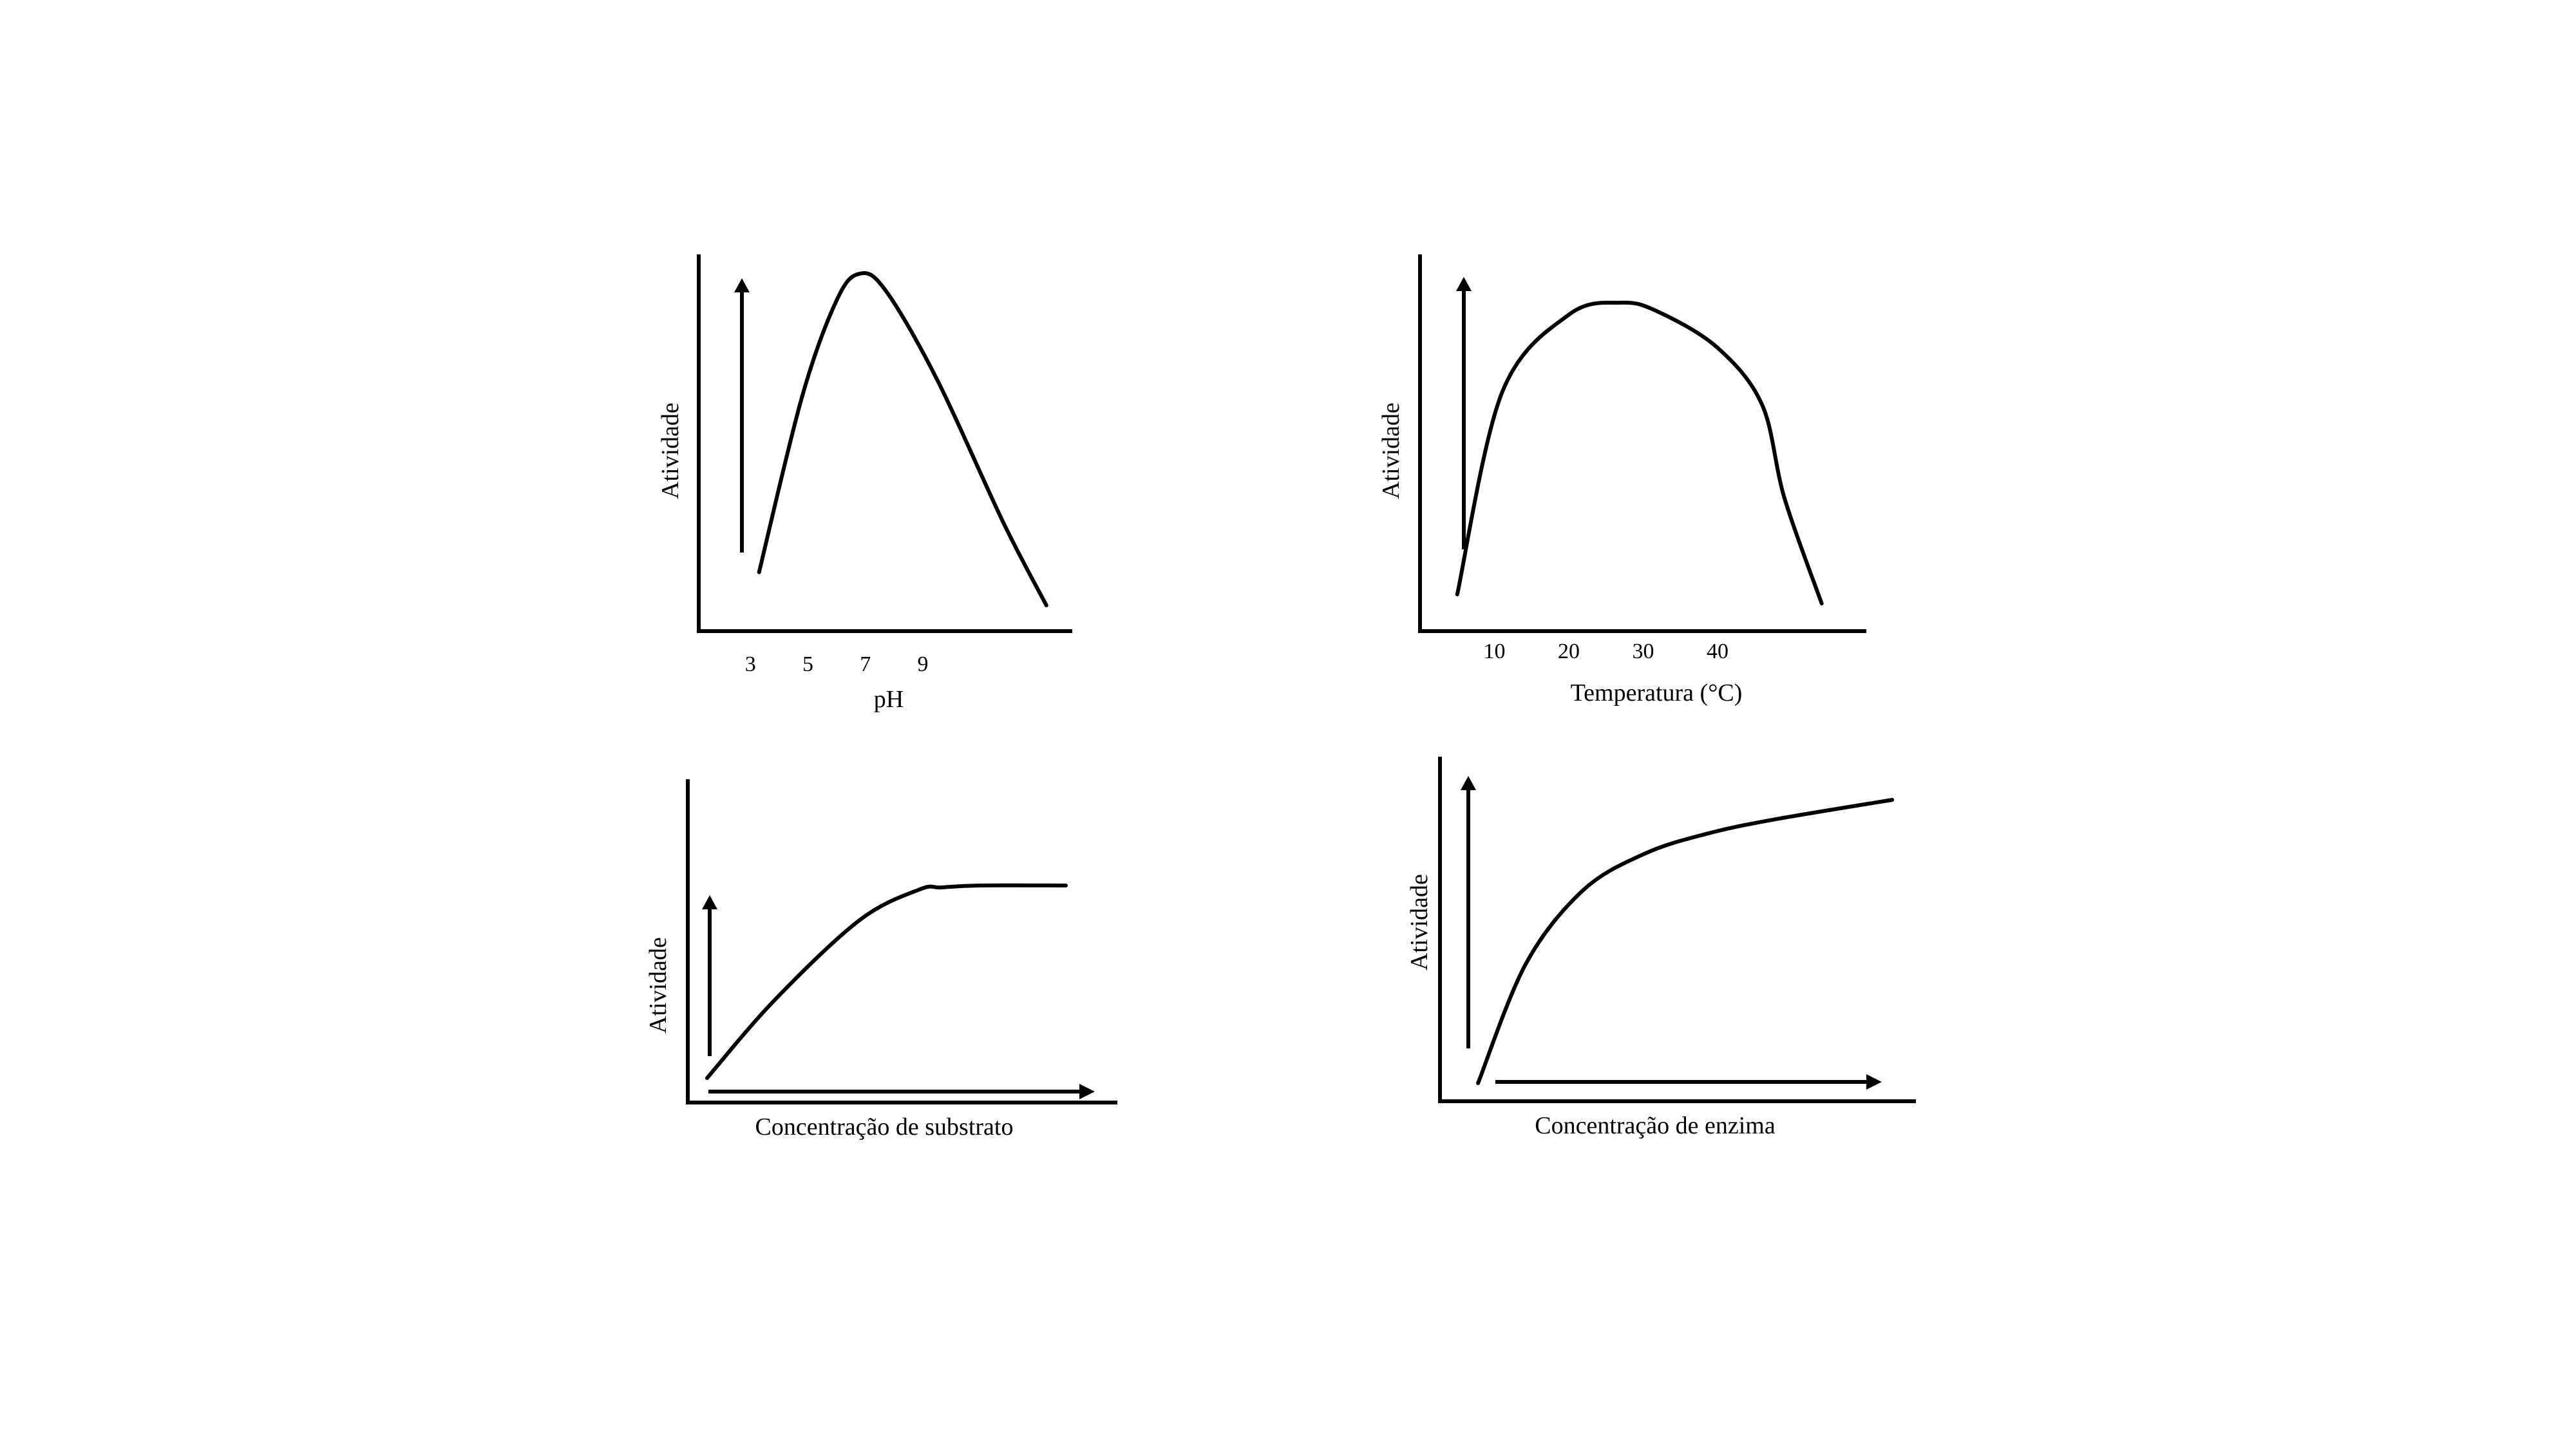  I want to click on x-tick-label: 20, so click(1569, 651).